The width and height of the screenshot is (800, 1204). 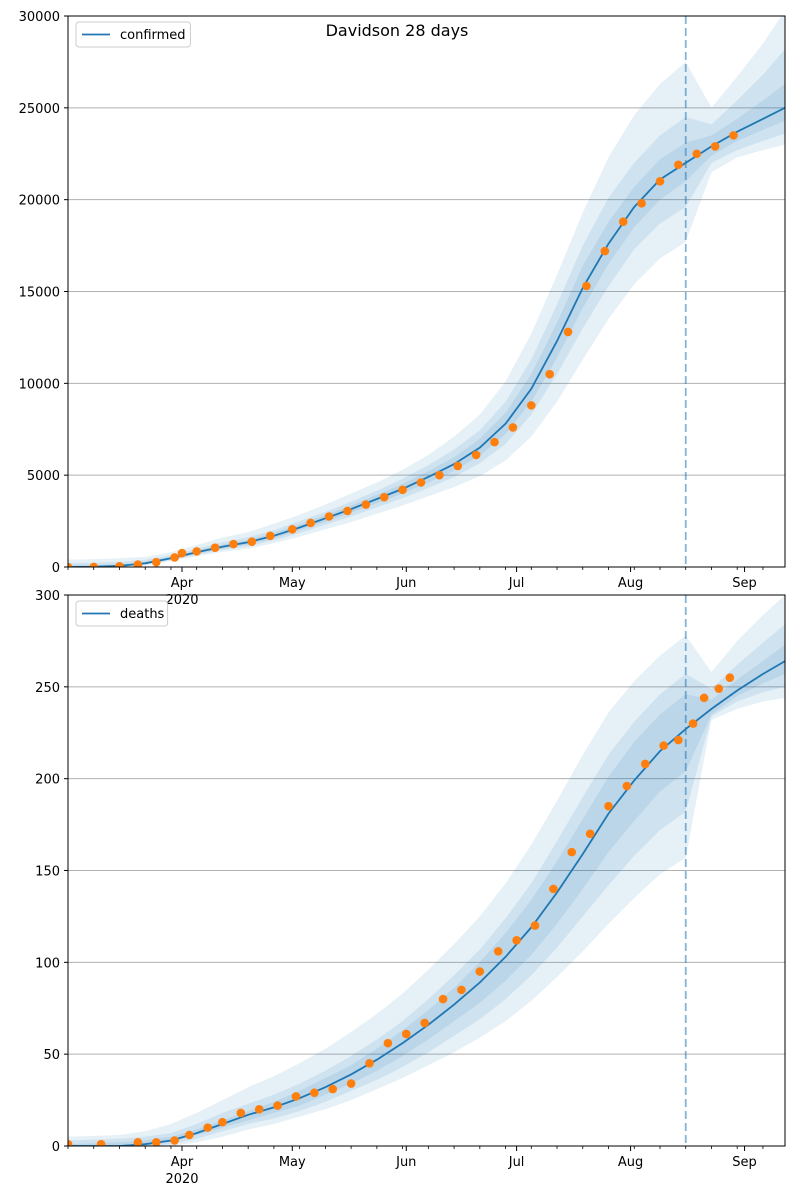 What do you see at coordinates (39, 17) in the screenshot?
I see `y-tick-label: 30000` at bounding box center [39, 17].